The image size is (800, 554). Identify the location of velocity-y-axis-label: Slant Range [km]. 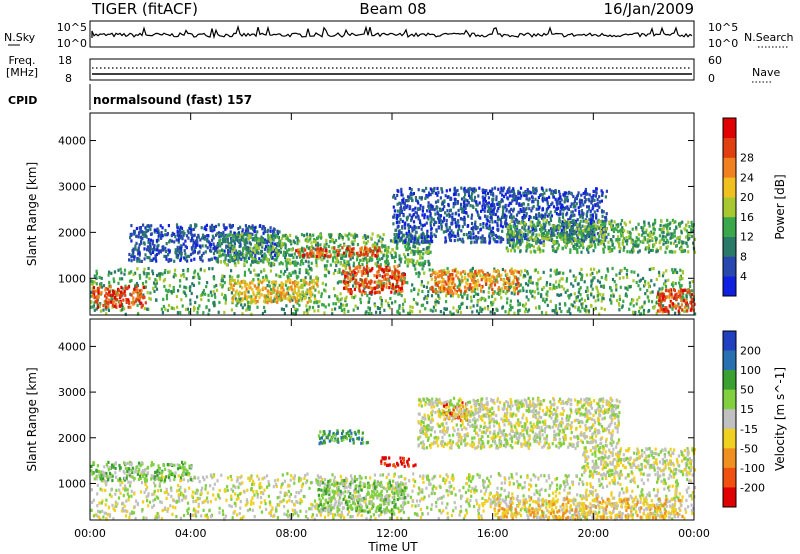
(32, 419).